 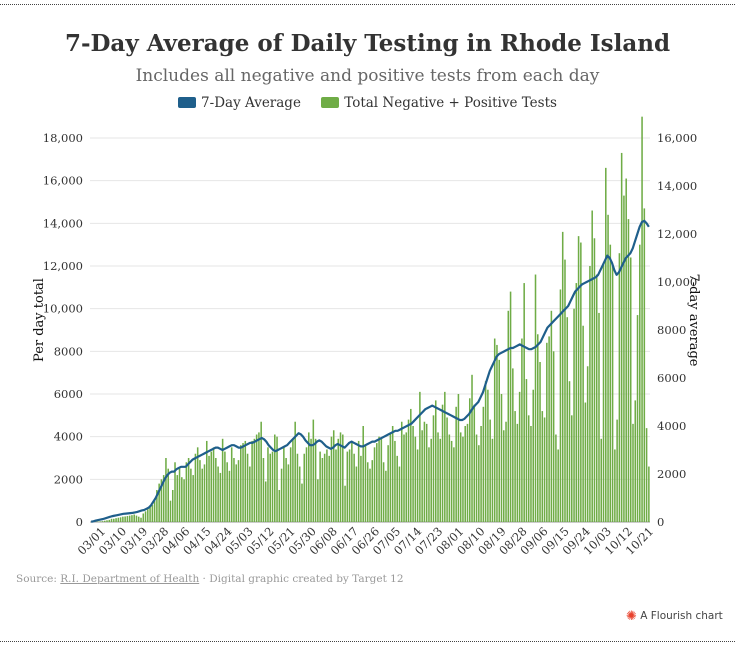 I want to click on y-axis-label-right: 7-day average, so click(x=693, y=320).